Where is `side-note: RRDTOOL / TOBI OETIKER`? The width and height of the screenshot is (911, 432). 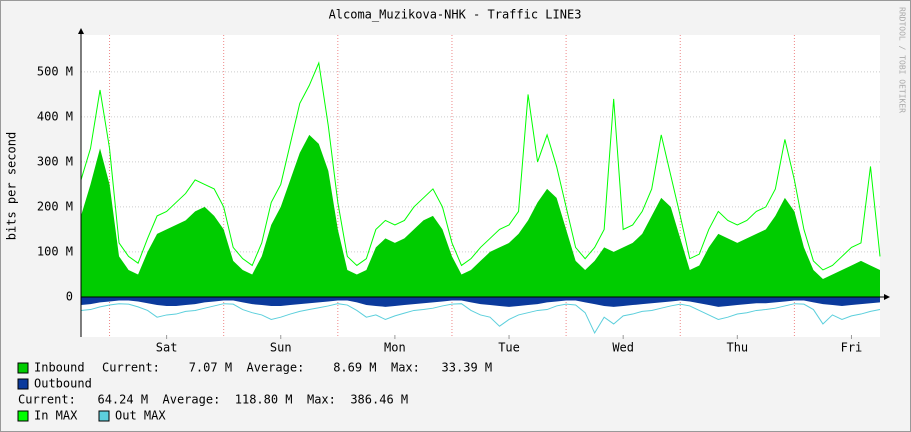
side-note: RRDTOOL / TOBI OETIKER is located at coordinates (902, 60).